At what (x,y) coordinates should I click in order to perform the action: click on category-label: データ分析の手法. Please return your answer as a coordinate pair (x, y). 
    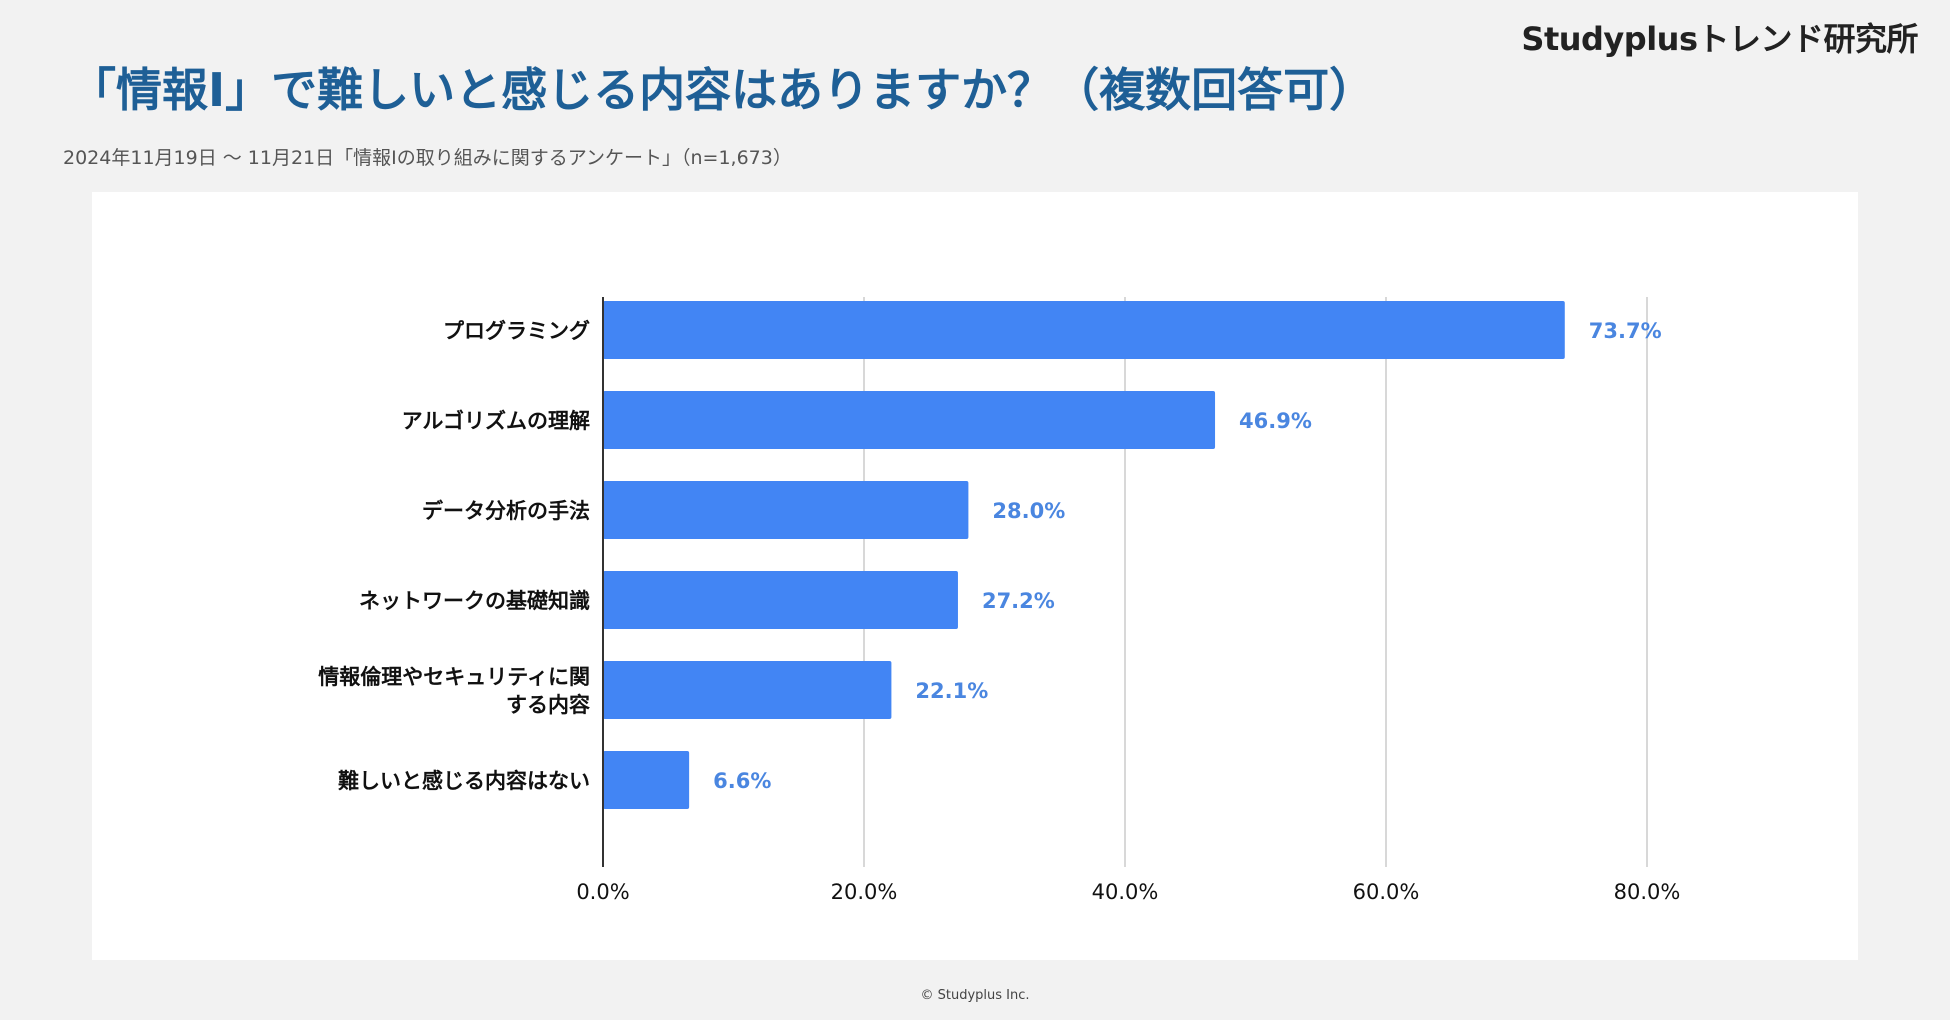
    Looking at the image, I should click on (506, 511).